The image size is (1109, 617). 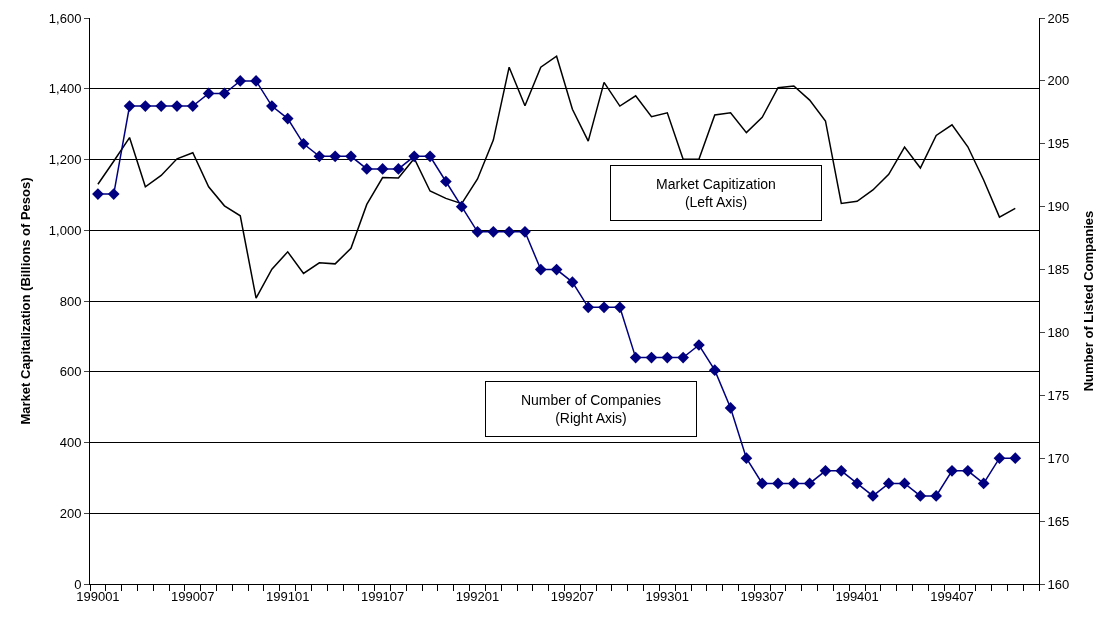 I want to click on y-tick-label: 800, so click(x=70, y=301).